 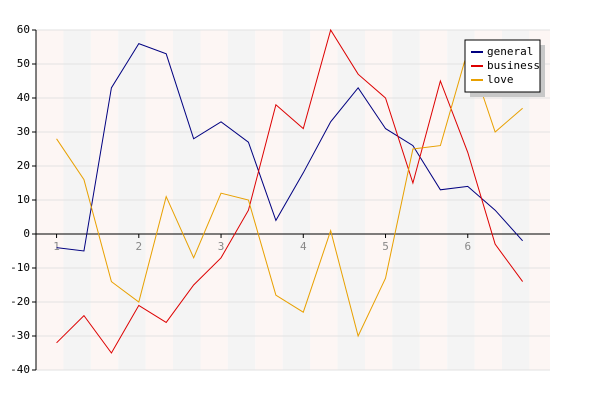 What do you see at coordinates (467, 246) in the screenshot?
I see `x-tick-label: 6` at bounding box center [467, 246].